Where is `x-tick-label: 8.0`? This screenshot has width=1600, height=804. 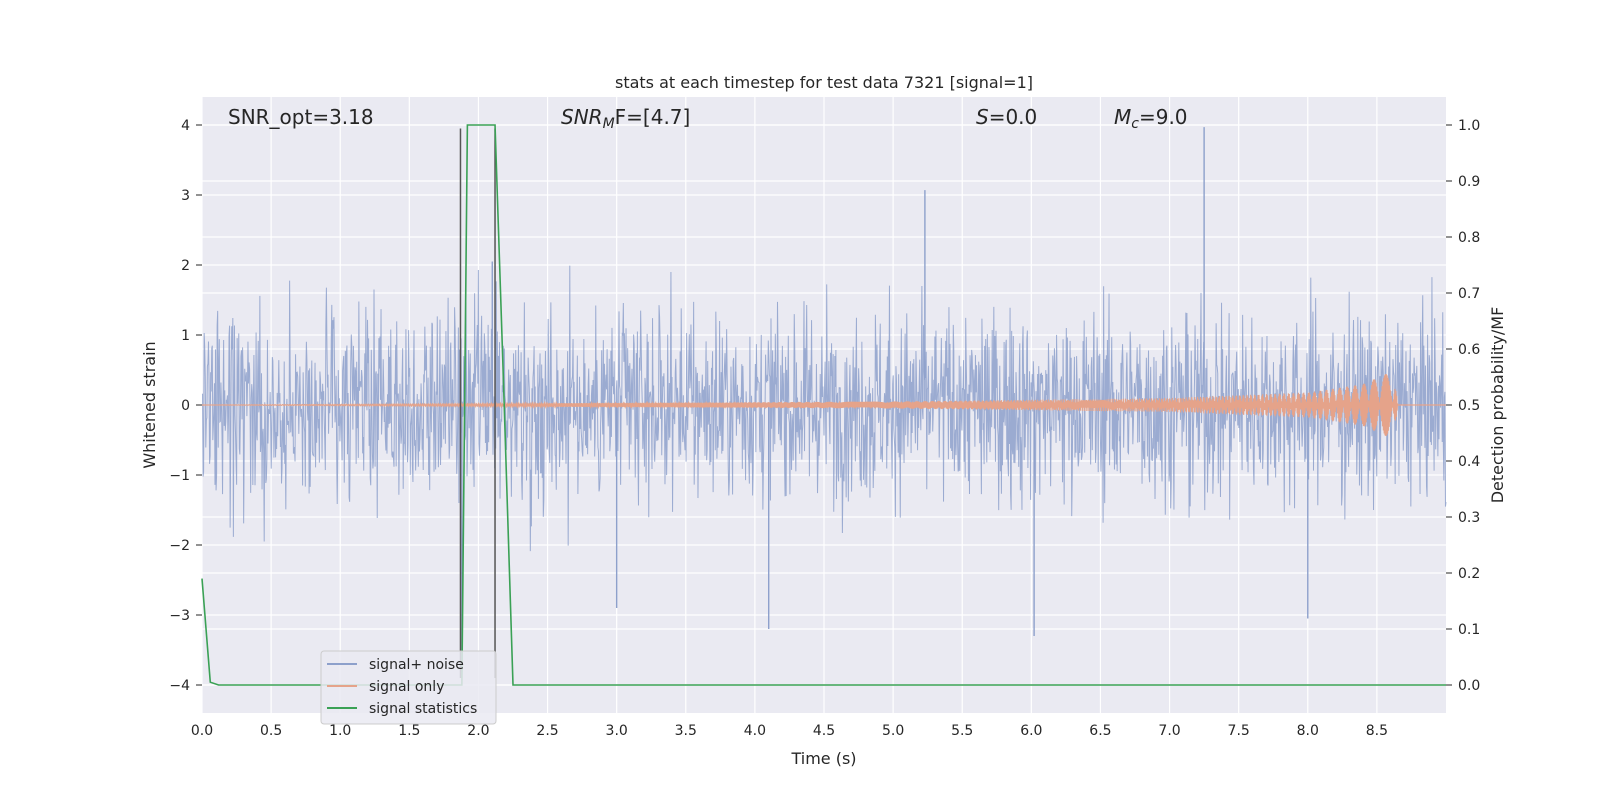
x-tick-label: 8.0 is located at coordinates (1308, 731).